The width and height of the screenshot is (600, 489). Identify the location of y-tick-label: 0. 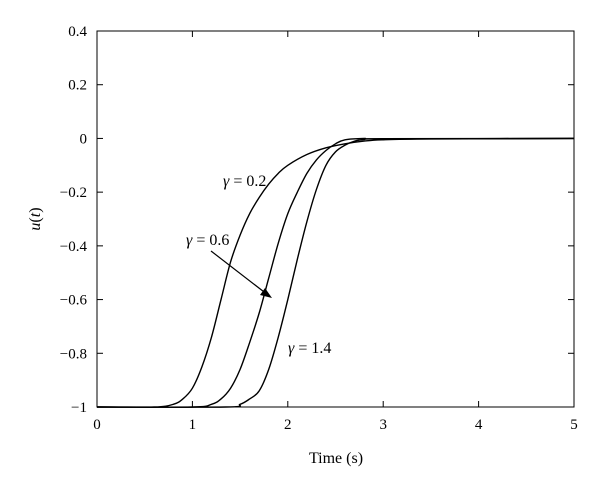
(84, 139).